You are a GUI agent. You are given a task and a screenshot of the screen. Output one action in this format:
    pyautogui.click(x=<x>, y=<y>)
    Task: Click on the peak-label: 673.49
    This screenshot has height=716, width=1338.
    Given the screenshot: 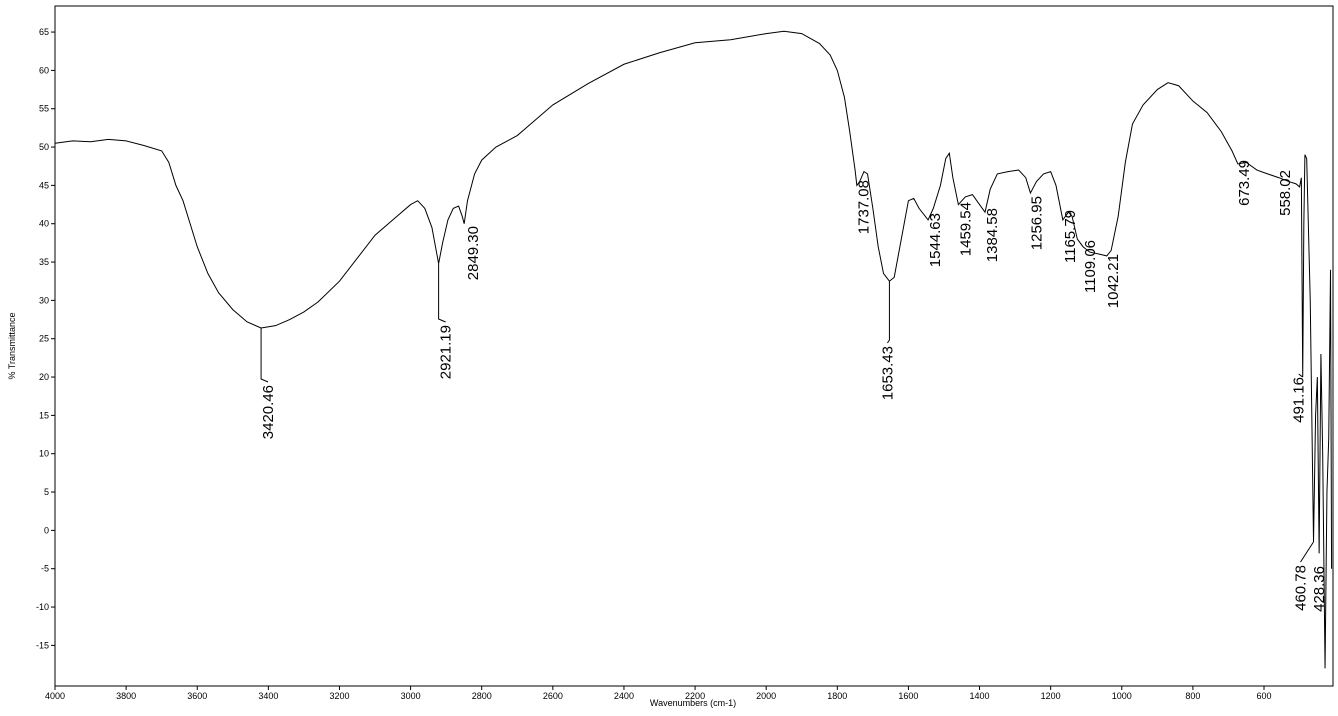 What is the action you would take?
    pyautogui.click(x=1244, y=183)
    